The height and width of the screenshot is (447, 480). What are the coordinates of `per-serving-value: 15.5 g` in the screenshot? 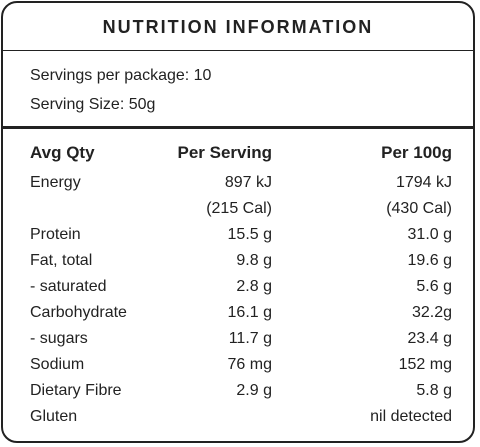 It's located at (249, 234).